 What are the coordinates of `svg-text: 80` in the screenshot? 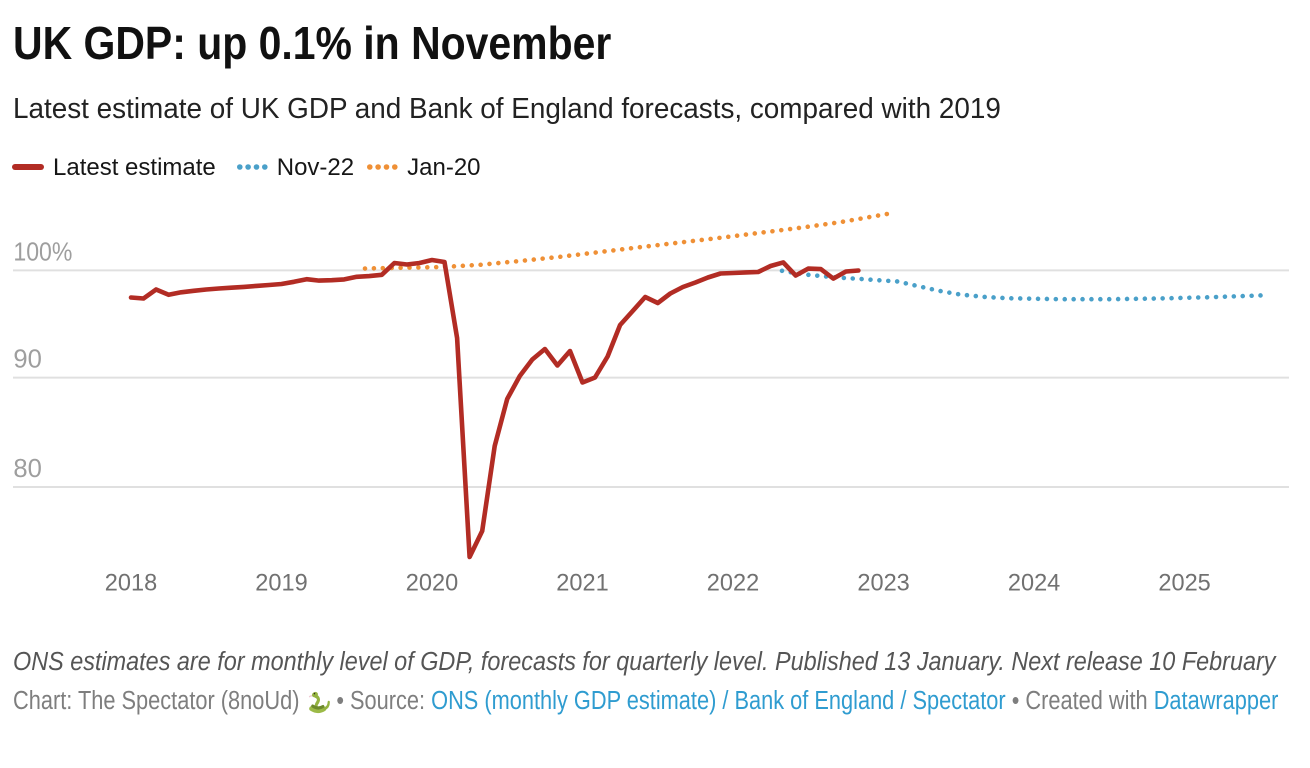 It's located at (27, 468).